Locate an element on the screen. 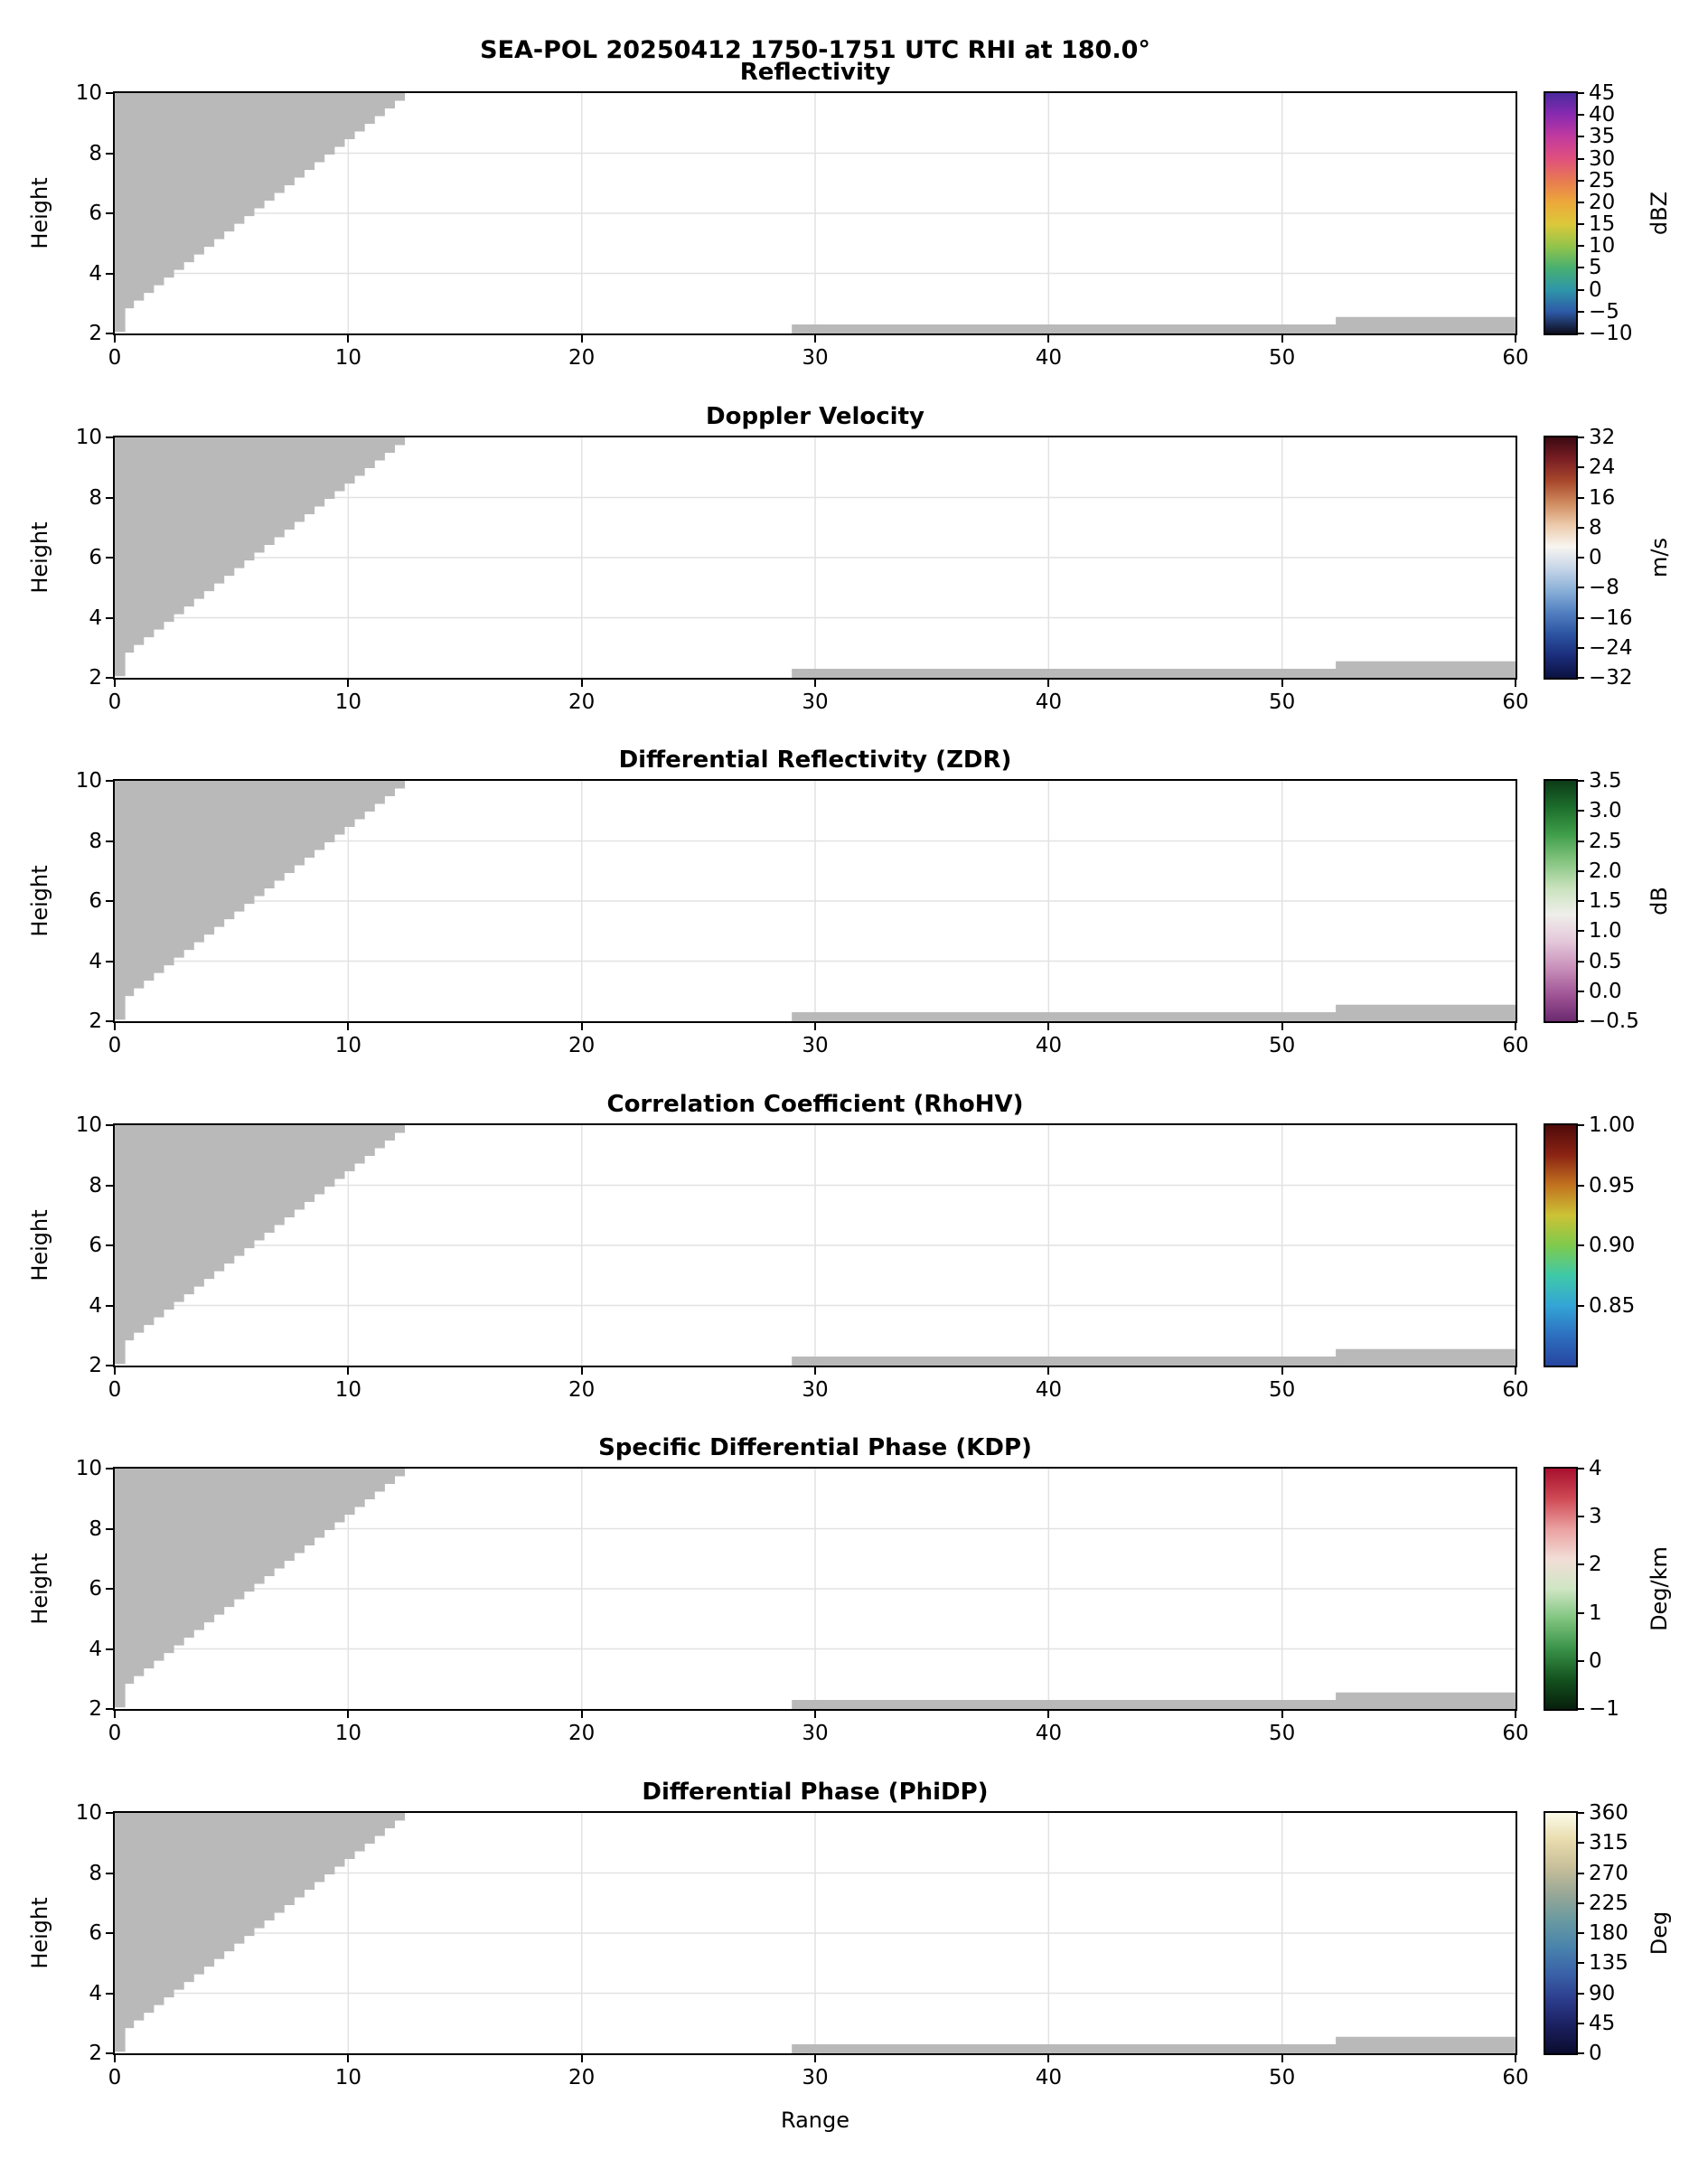 The height and width of the screenshot is (2169, 1708). rhi-plot-reflectivity is located at coordinates (815, 213).